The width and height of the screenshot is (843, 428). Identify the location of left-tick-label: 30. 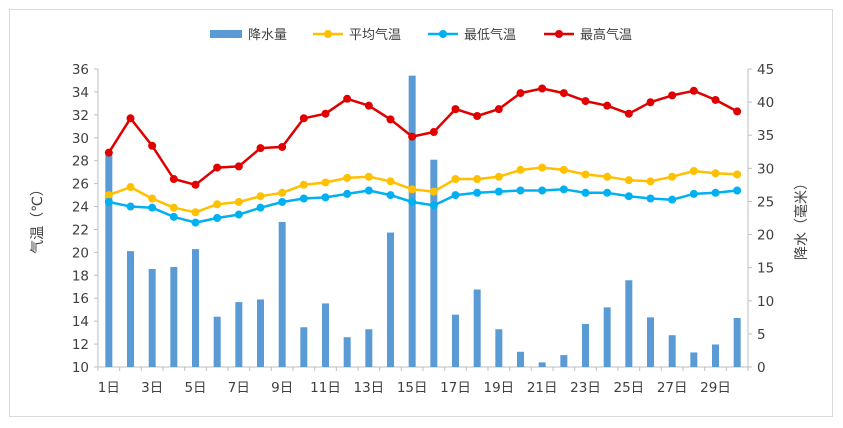
(80, 139).